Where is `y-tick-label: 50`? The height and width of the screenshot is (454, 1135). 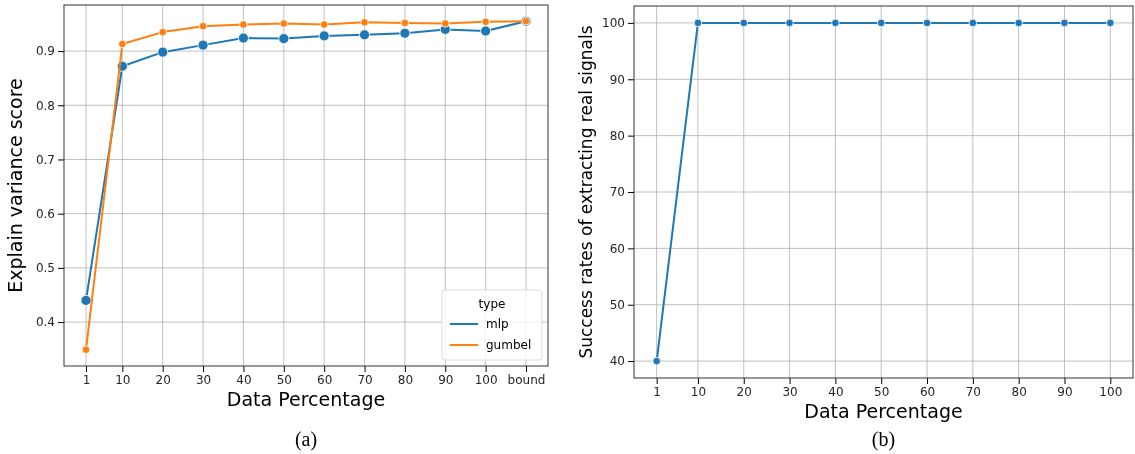
y-tick-label: 50 is located at coordinates (617, 305).